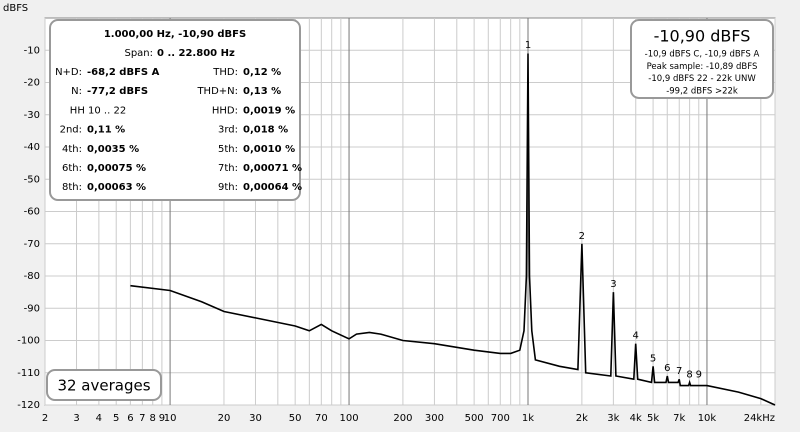  What do you see at coordinates (702, 91) in the screenshot?
I see `level-line: -99,2 dBFS >22k` at bounding box center [702, 91].